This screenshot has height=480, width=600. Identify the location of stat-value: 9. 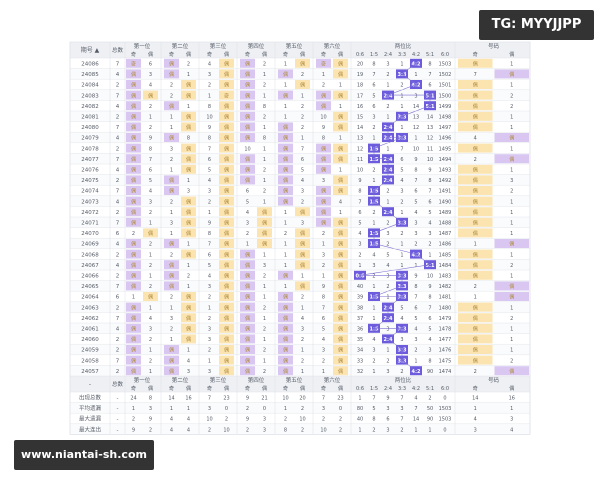
(247, 420).